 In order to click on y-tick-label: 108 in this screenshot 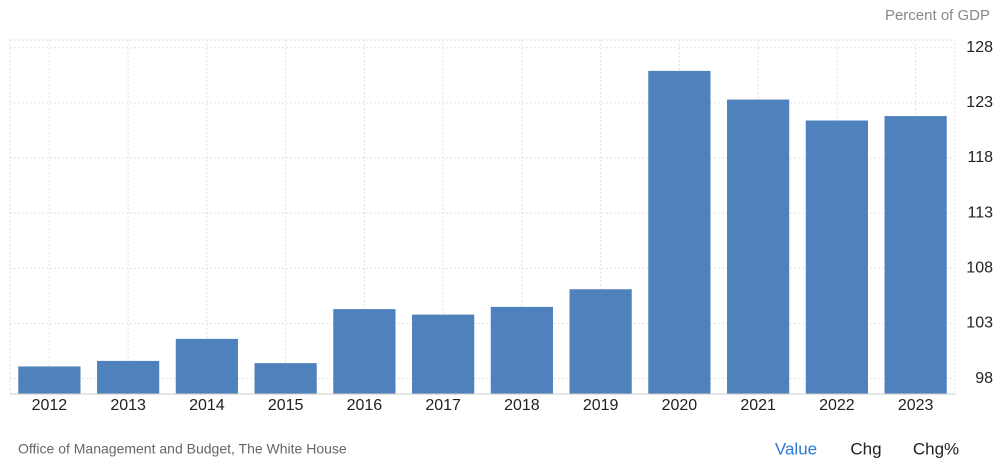, I will do `click(979, 267)`.